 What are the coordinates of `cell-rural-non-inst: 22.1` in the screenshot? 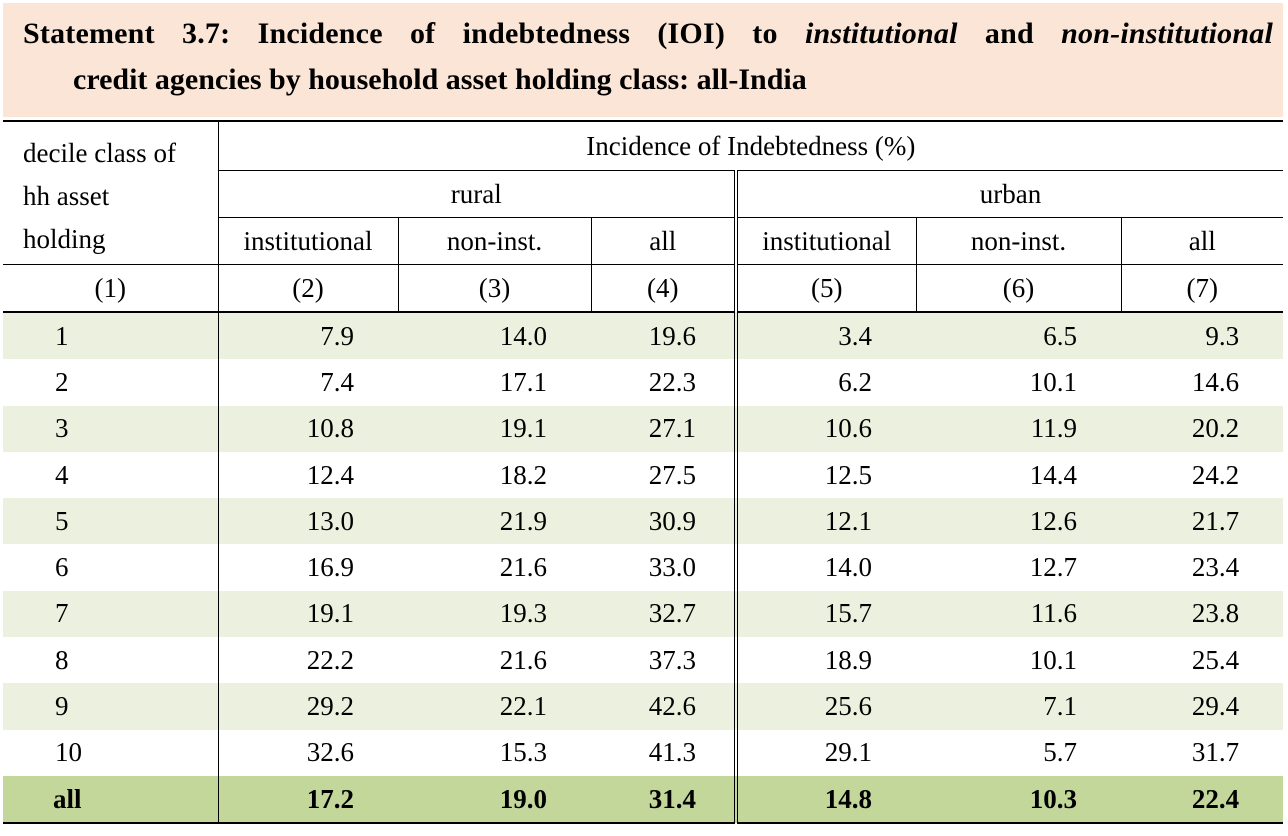 It's located at (494, 706).